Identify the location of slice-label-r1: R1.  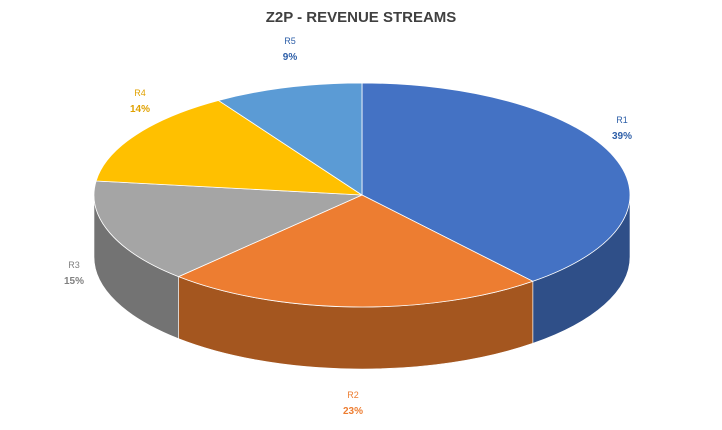
(622, 120).